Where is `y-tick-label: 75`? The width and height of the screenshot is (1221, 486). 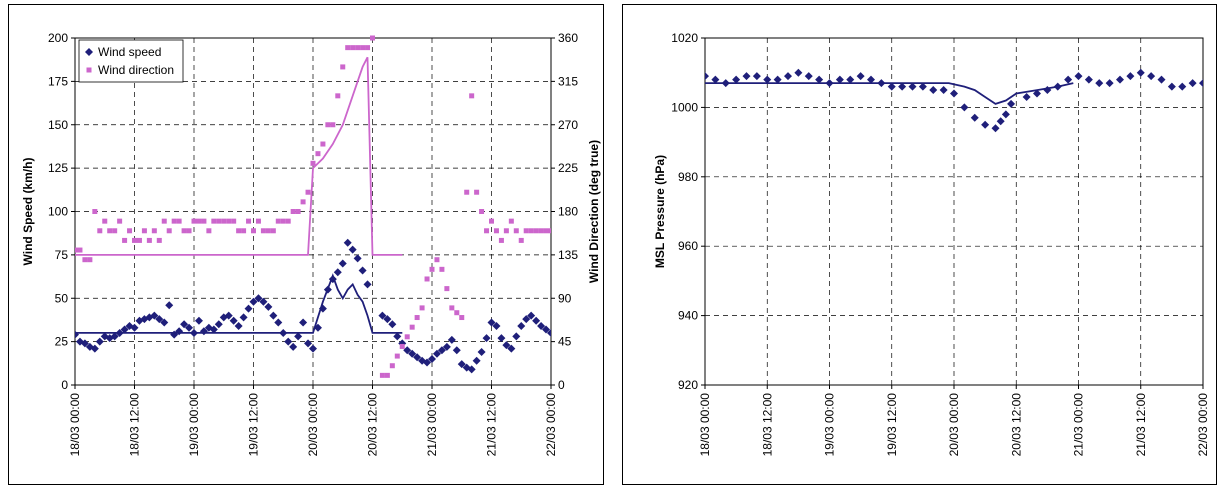
y-tick-label: 75 is located at coordinates (62, 255).